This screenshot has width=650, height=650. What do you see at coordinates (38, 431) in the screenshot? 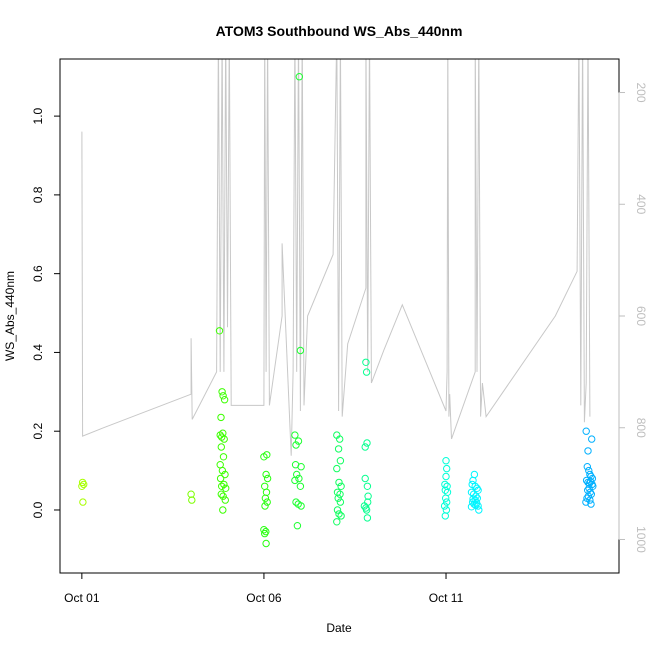
I see `y-tick-label: 0.2` at bounding box center [38, 431].